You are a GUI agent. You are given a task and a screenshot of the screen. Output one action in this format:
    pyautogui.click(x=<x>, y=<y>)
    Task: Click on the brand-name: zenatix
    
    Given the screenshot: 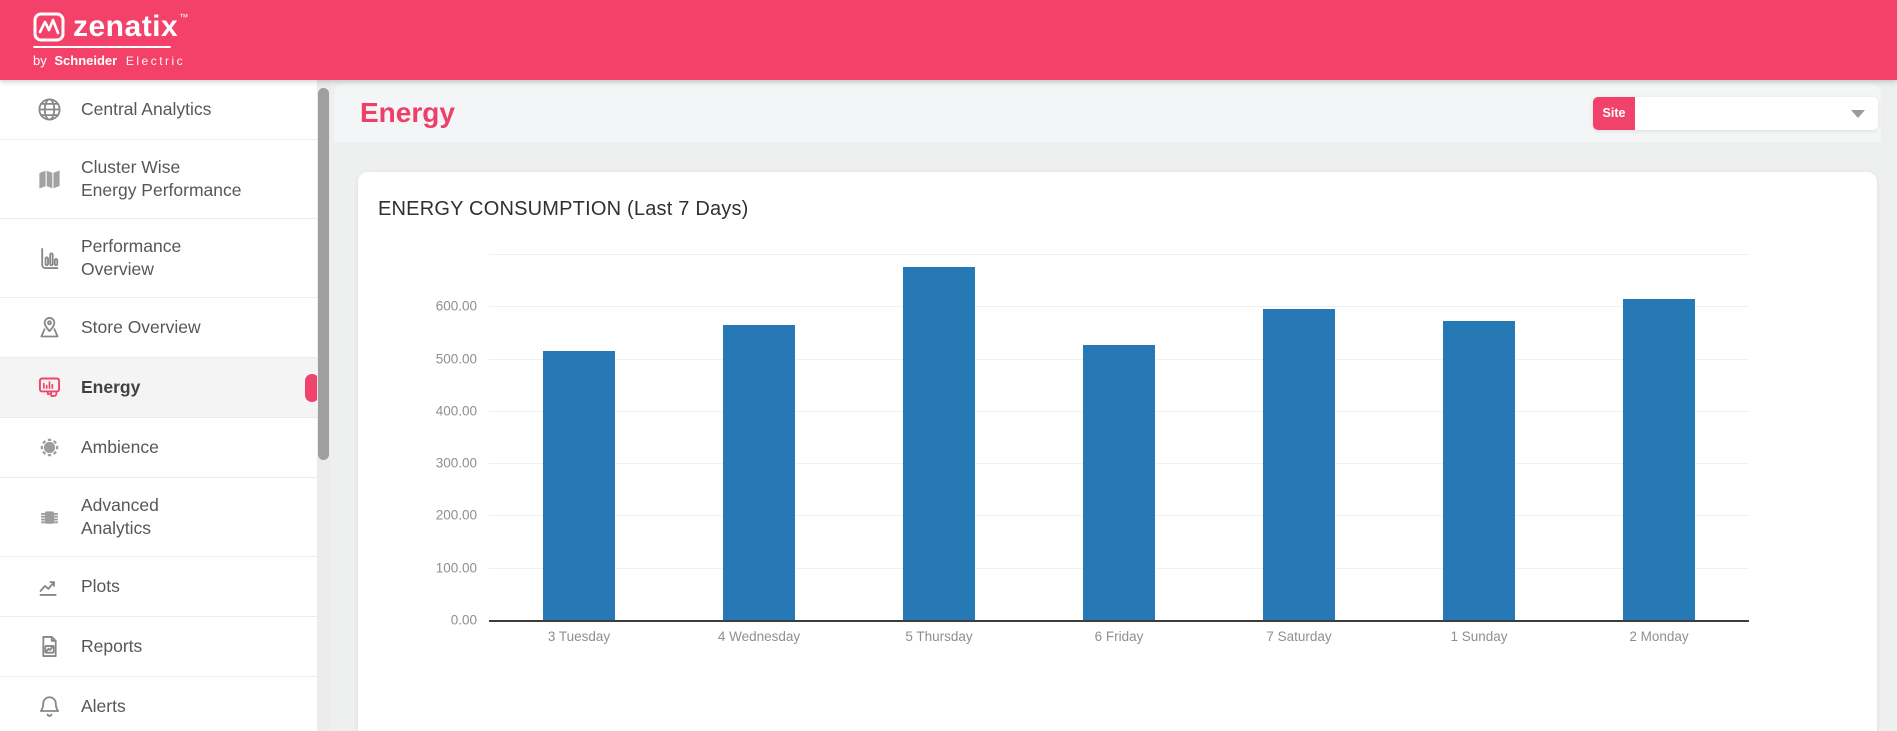 What is the action you would take?
    pyautogui.click(x=126, y=26)
    